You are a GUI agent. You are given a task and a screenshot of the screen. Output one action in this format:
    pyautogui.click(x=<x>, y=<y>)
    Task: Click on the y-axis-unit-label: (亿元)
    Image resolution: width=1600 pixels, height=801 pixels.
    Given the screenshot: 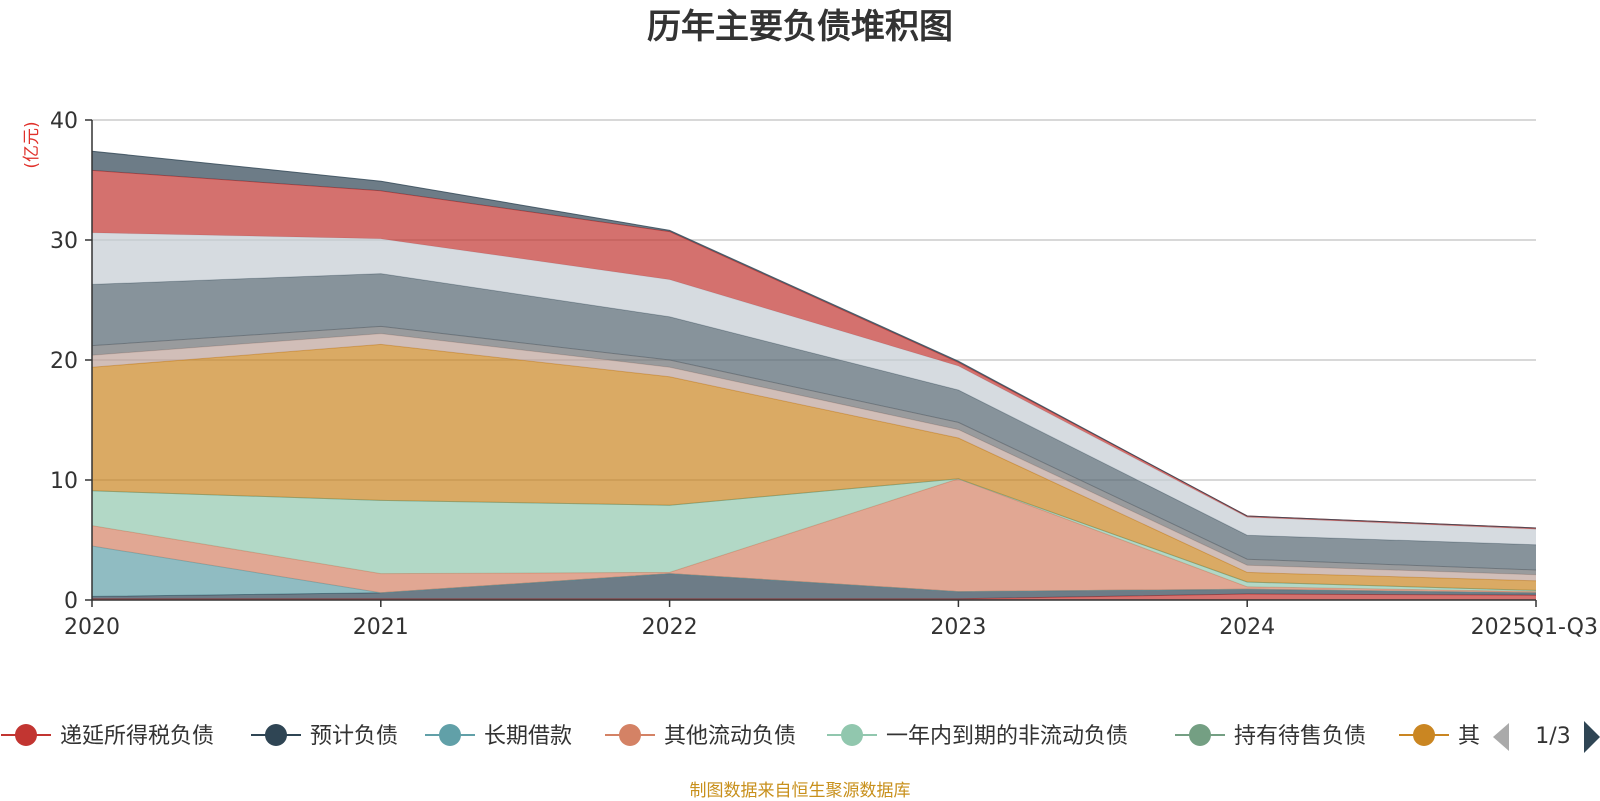 What is the action you would take?
    pyautogui.click(x=32, y=144)
    